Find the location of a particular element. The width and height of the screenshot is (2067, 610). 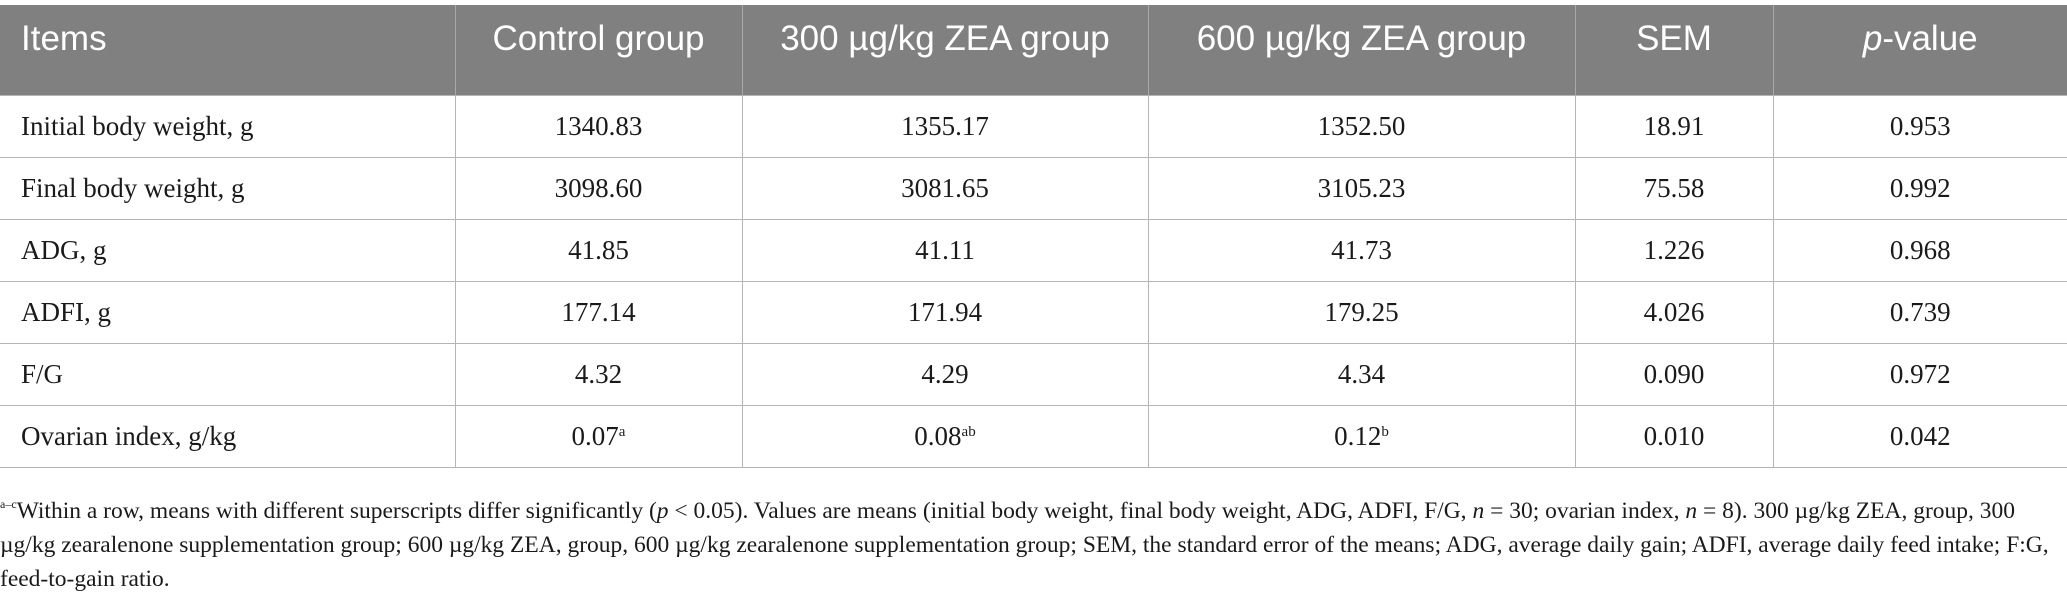

cell-sem: 1.226 is located at coordinates (1673, 249).